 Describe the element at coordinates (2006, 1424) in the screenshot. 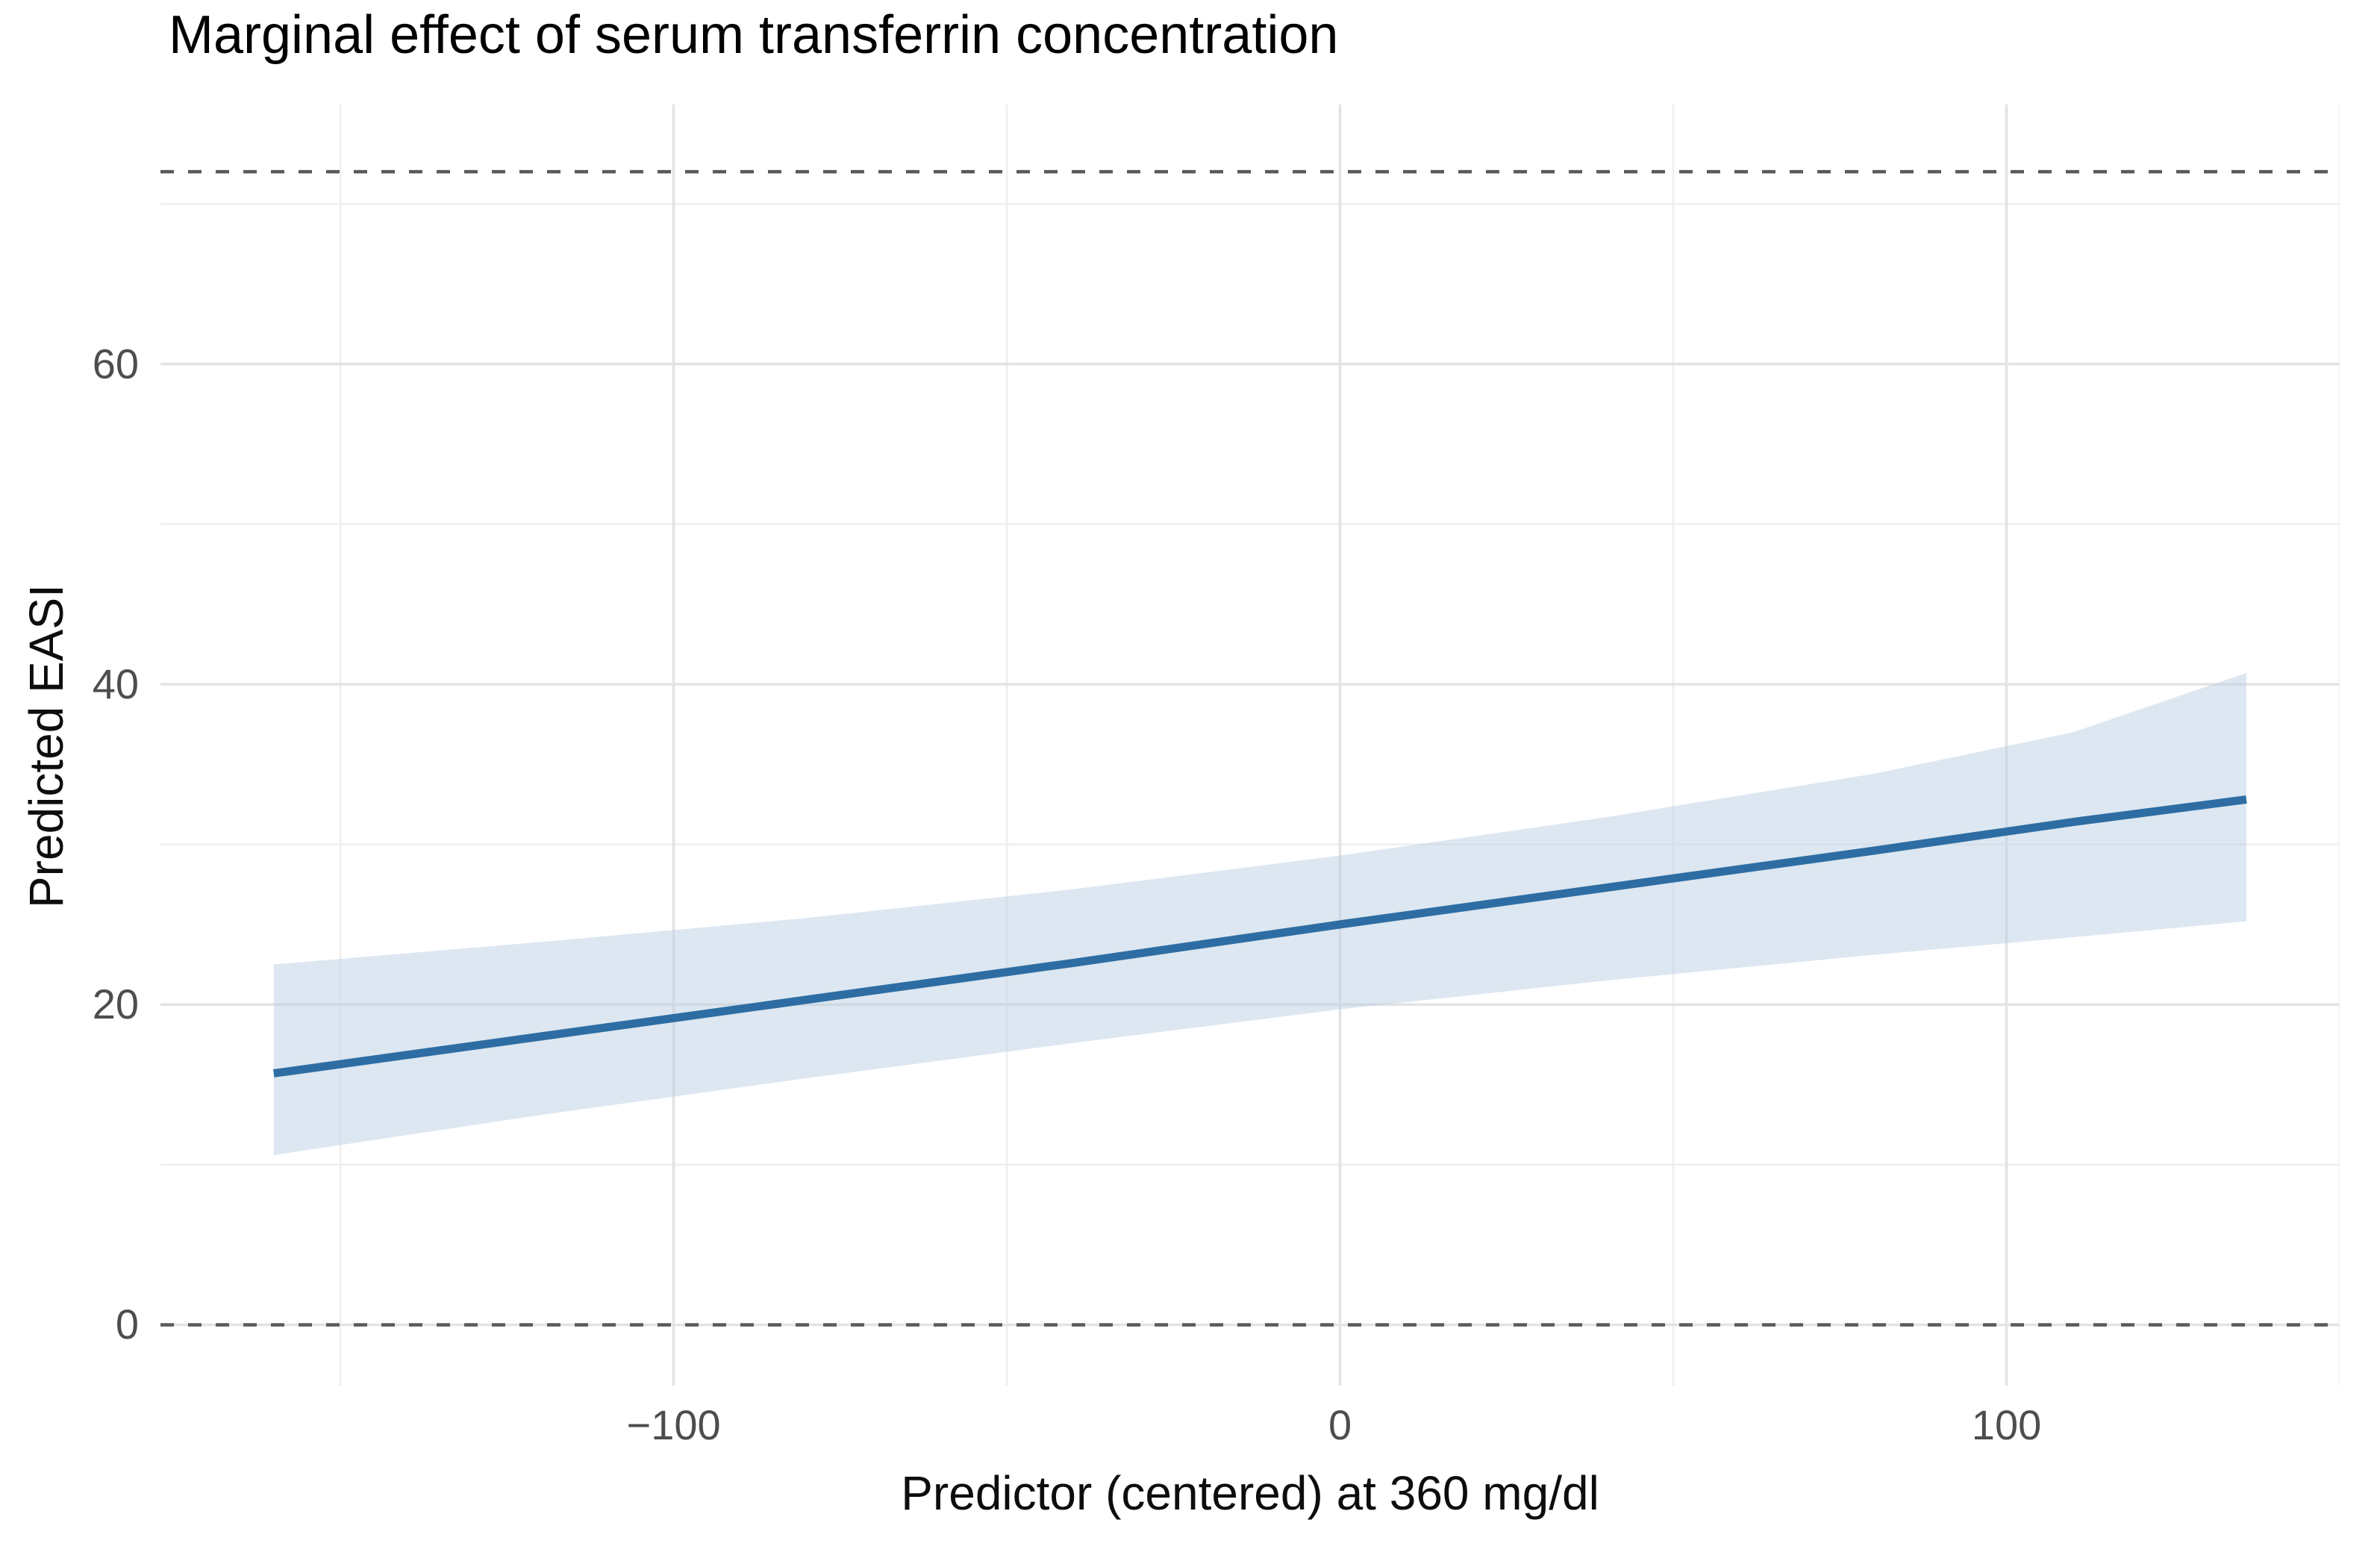

I see `x-tick-label: 100` at that location.